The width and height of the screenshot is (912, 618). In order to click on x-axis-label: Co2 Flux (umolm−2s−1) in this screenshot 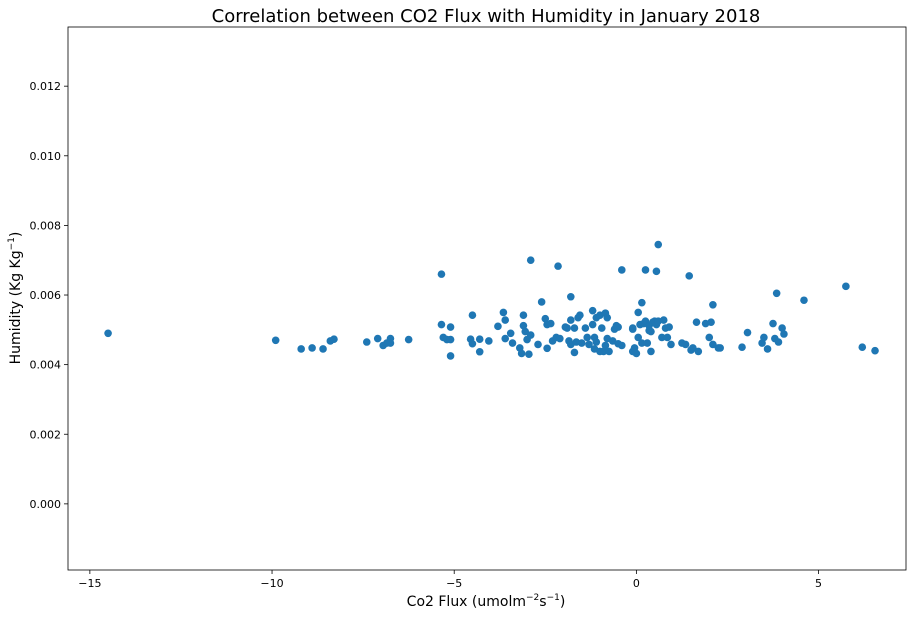, I will do `click(486, 601)`.